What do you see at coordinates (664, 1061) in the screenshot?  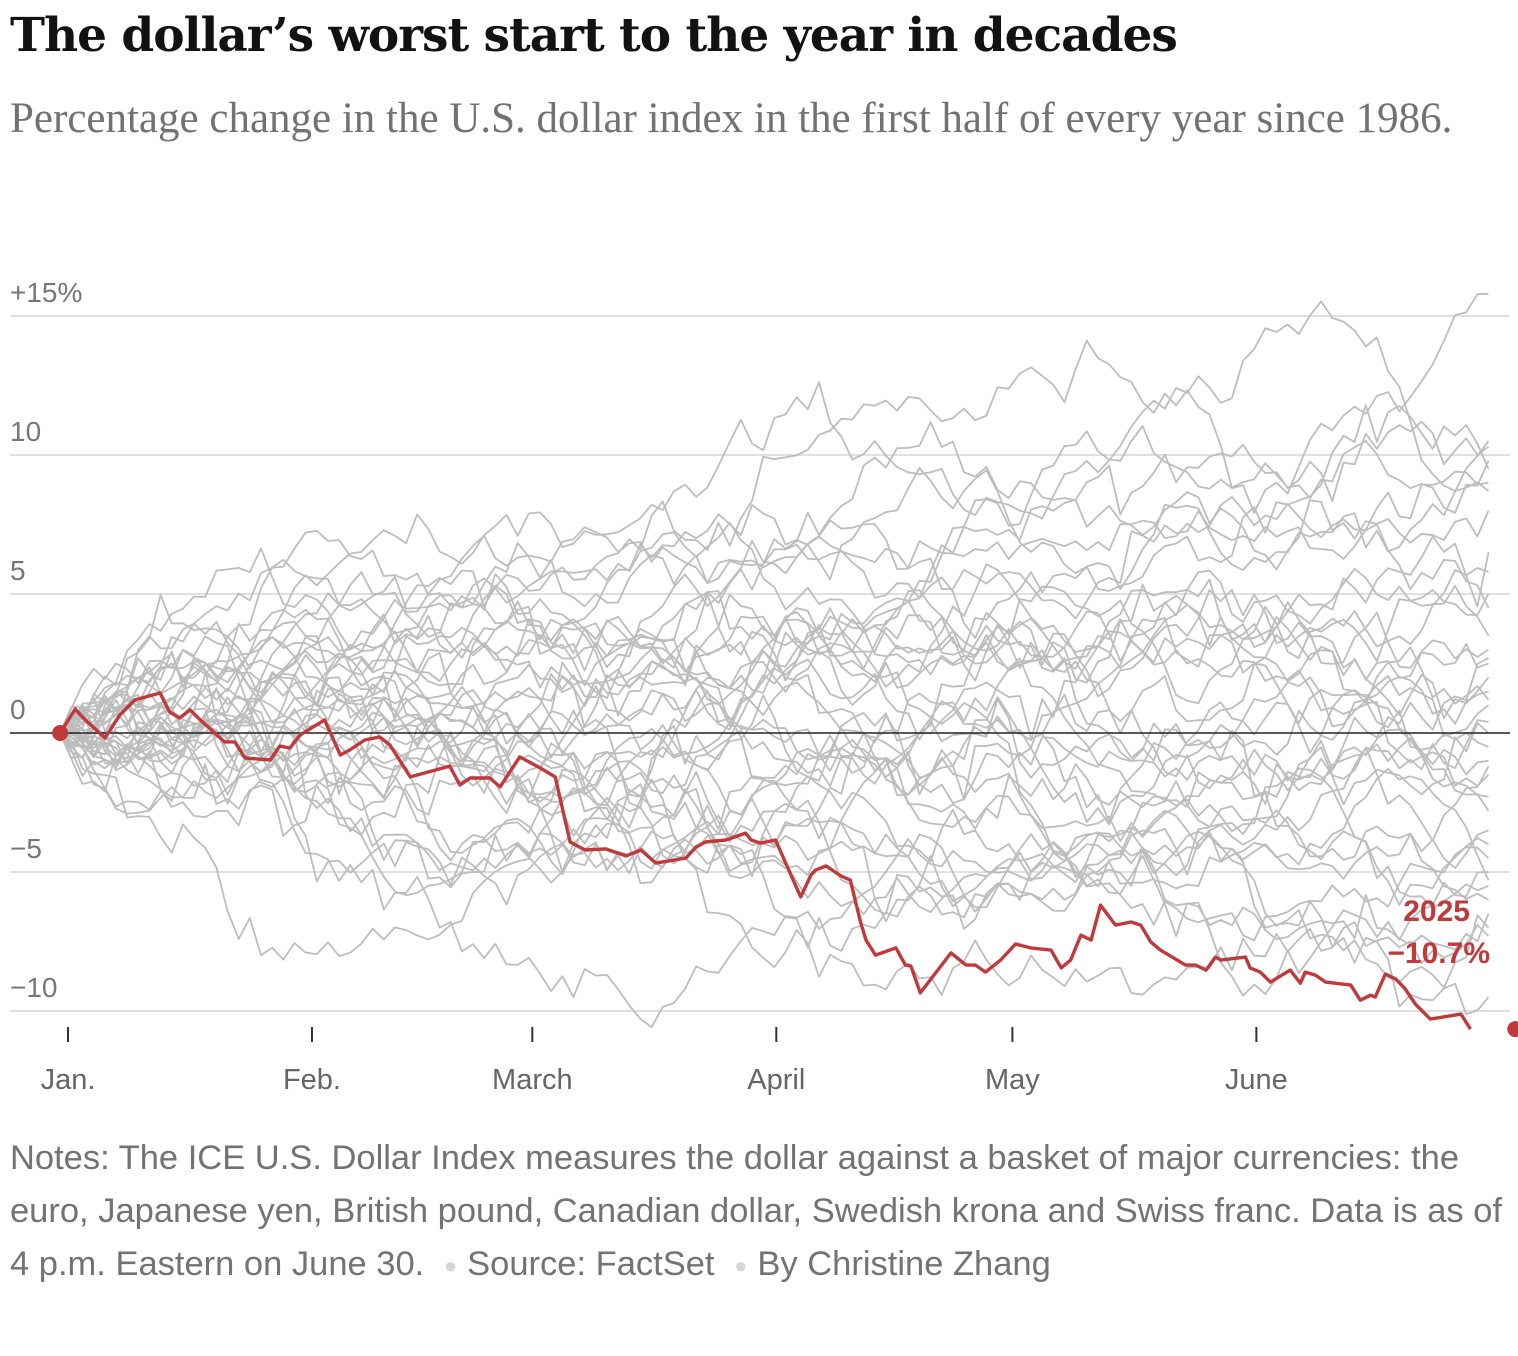 I see `x-axis-ticks: Jan. Feb. March April May June` at bounding box center [664, 1061].